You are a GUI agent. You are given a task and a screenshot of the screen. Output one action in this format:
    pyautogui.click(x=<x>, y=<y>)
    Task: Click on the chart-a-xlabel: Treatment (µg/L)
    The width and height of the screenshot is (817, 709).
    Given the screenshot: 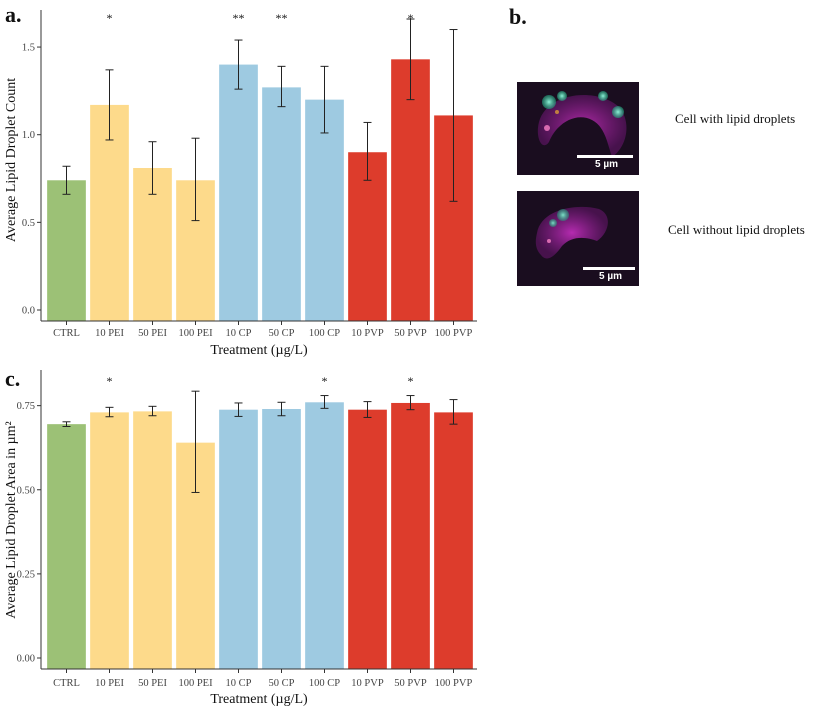 What is the action you would take?
    pyautogui.click(x=259, y=350)
    